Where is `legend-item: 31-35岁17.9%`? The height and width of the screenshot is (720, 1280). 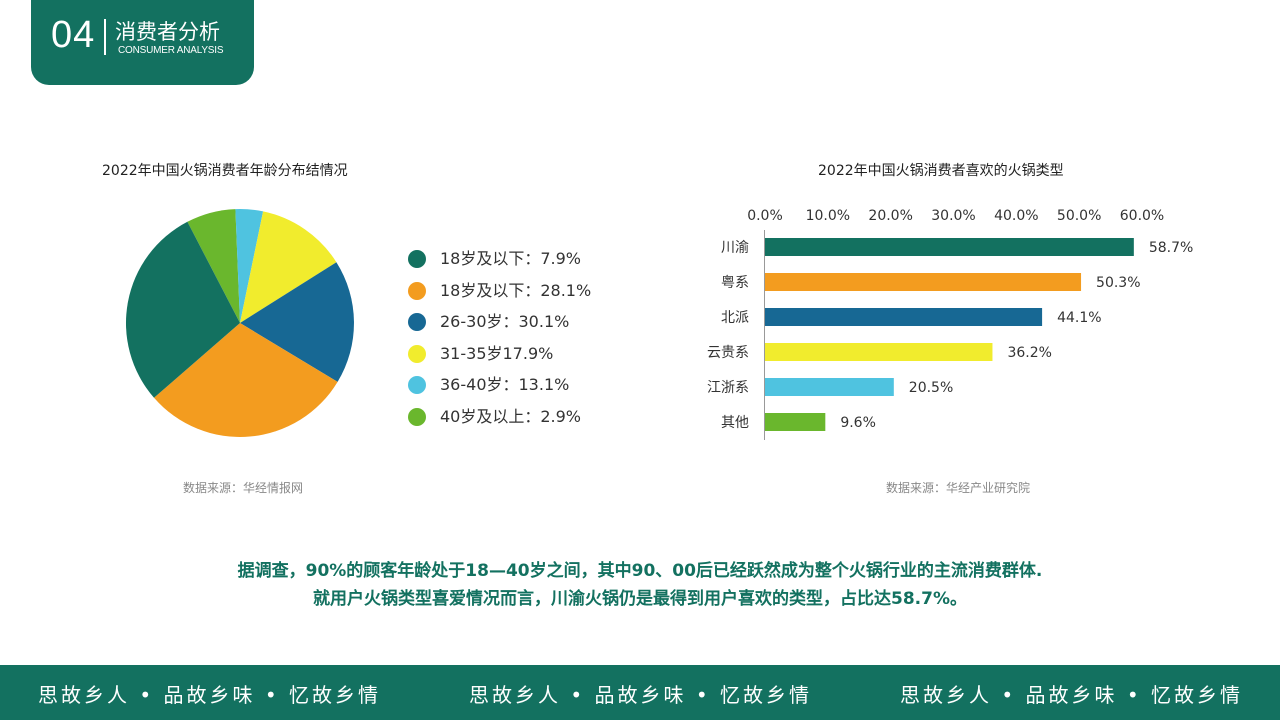
legend-item: 31-35岁17.9% is located at coordinates (523, 359).